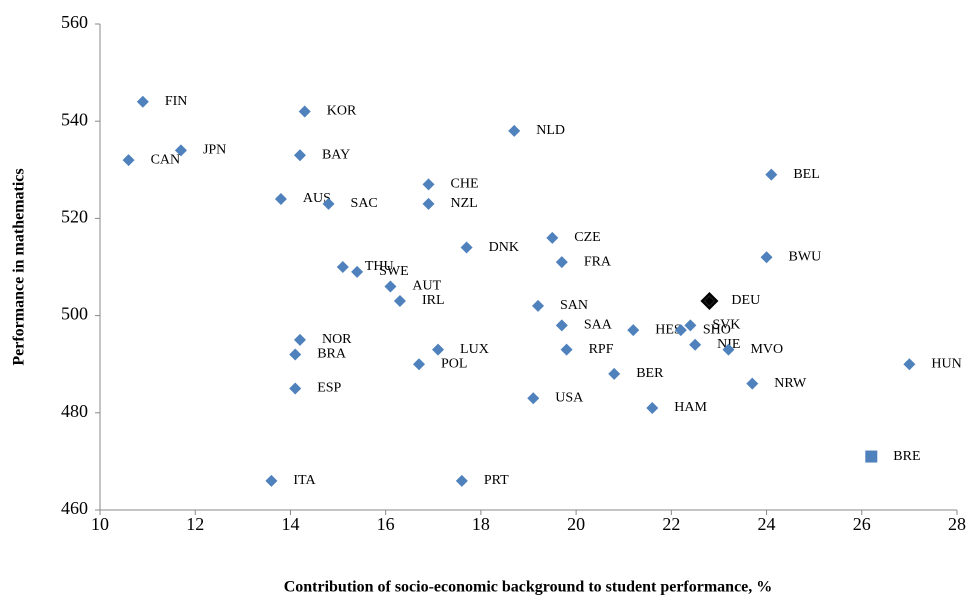 The height and width of the screenshot is (603, 973). What do you see at coordinates (166, 159) in the screenshot?
I see `point-label: CAN` at bounding box center [166, 159].